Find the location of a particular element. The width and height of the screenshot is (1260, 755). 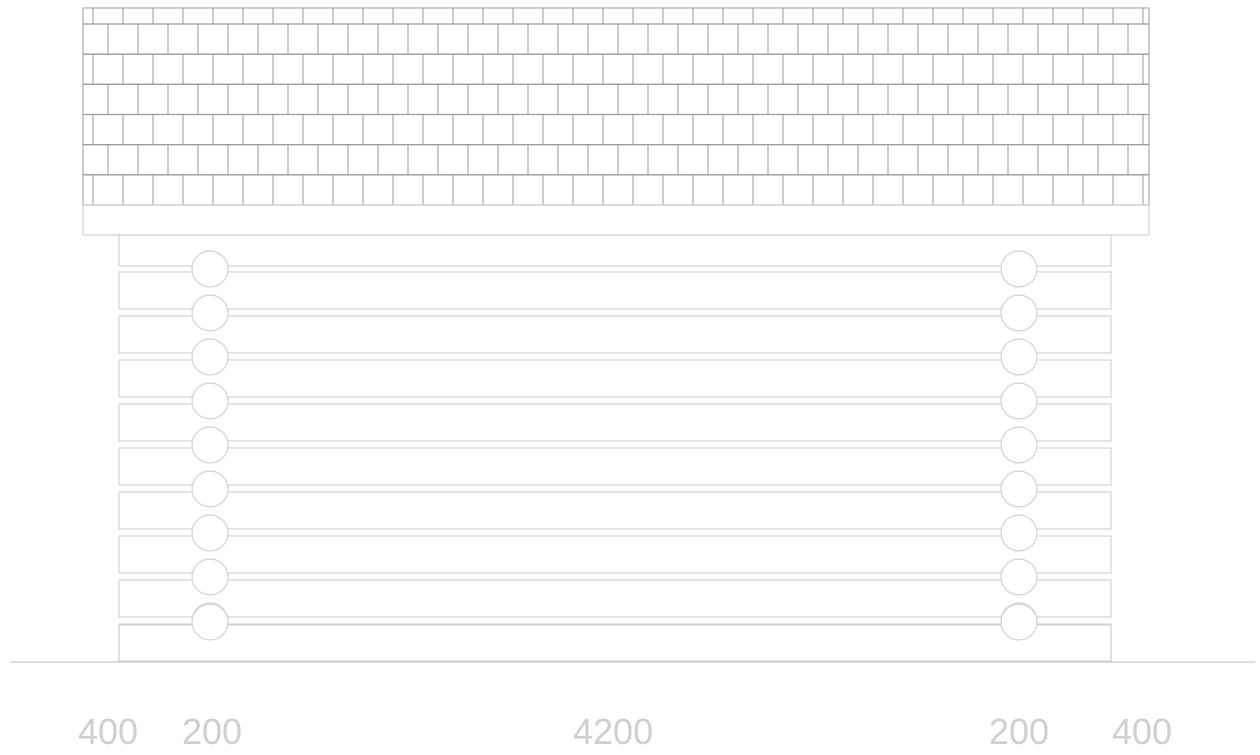

bottom-log is located at coordinates (615, 643).